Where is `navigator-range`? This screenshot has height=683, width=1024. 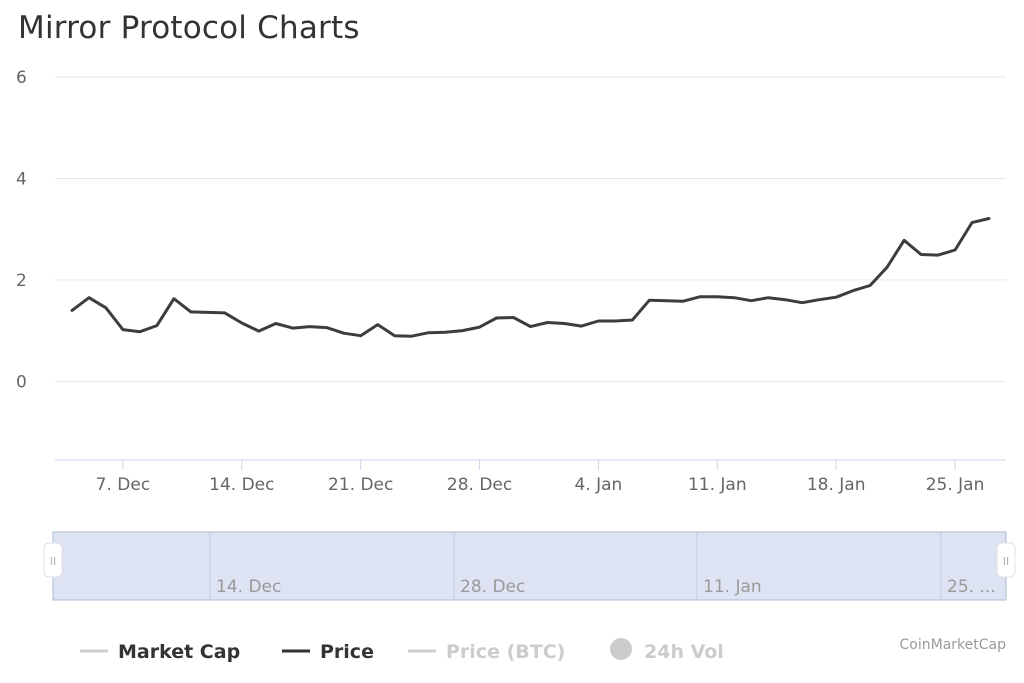
navigator-range is located at coordinates (529, 566).